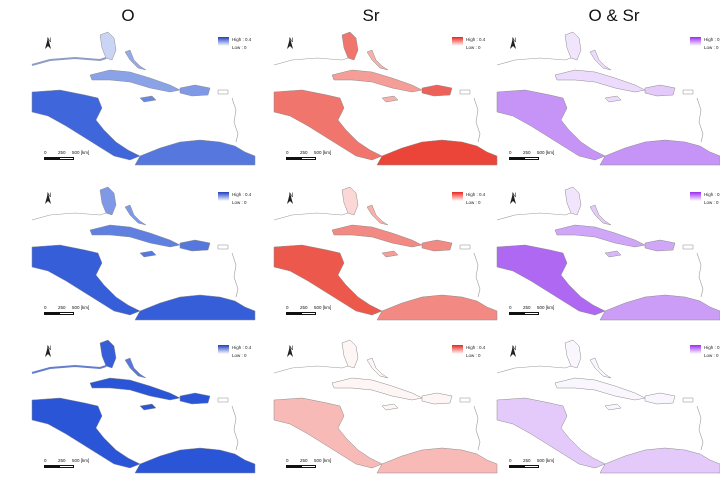 This screenshot has height=478, width=720. Describe the element at coordinates (614, 15) in the screenshot. I see `column-title-o-sr: O & Sr` at that location.